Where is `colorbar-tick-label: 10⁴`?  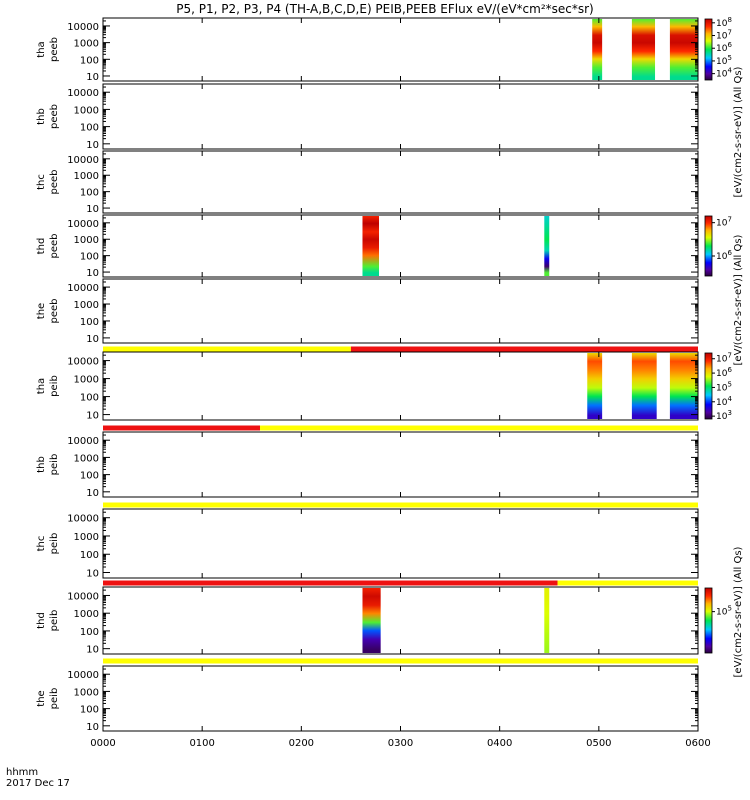 colorbar-tick-label: 10⁴ is located at coordinates (724, 73).